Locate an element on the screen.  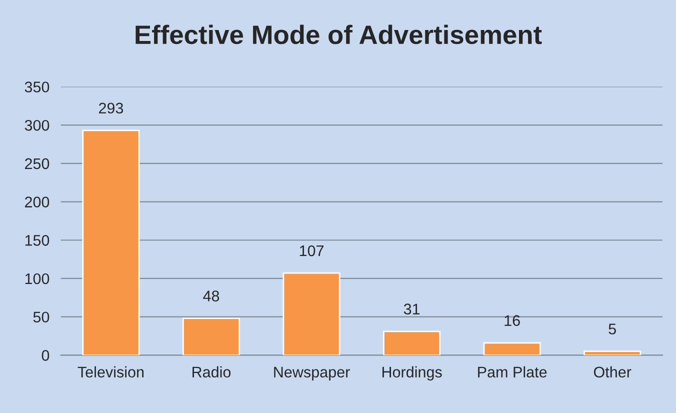
y-tick-label: 0 is located at coordinates (46, 355).